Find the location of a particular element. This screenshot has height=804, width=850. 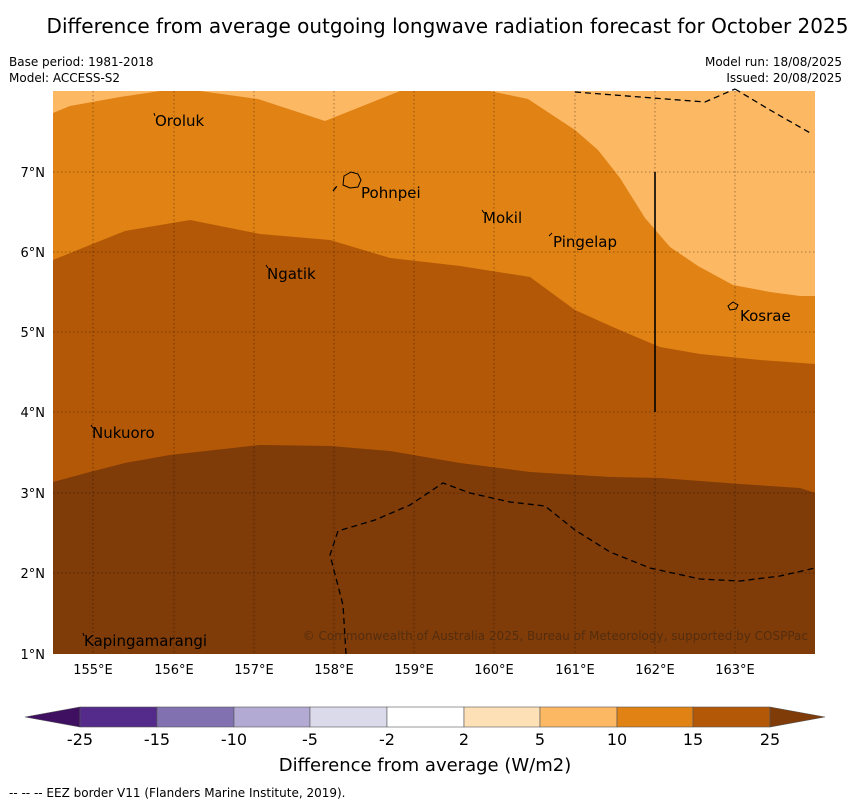

band-5-10-east is located at coordinates (652, 193).